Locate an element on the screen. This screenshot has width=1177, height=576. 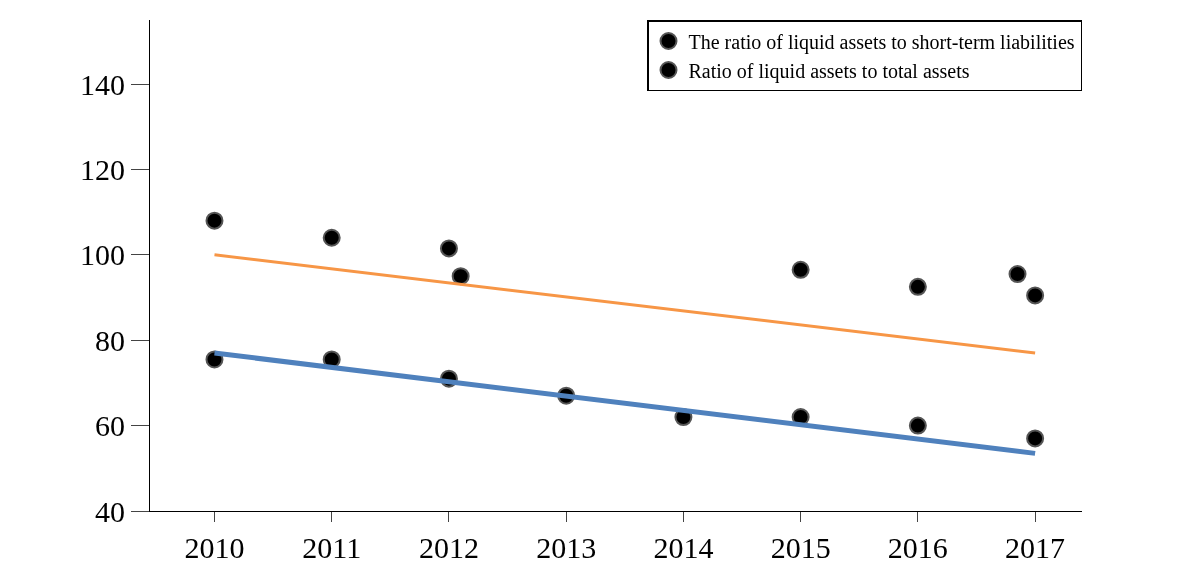
x-tick-label: 2012 is located at coordinates (448, 547).